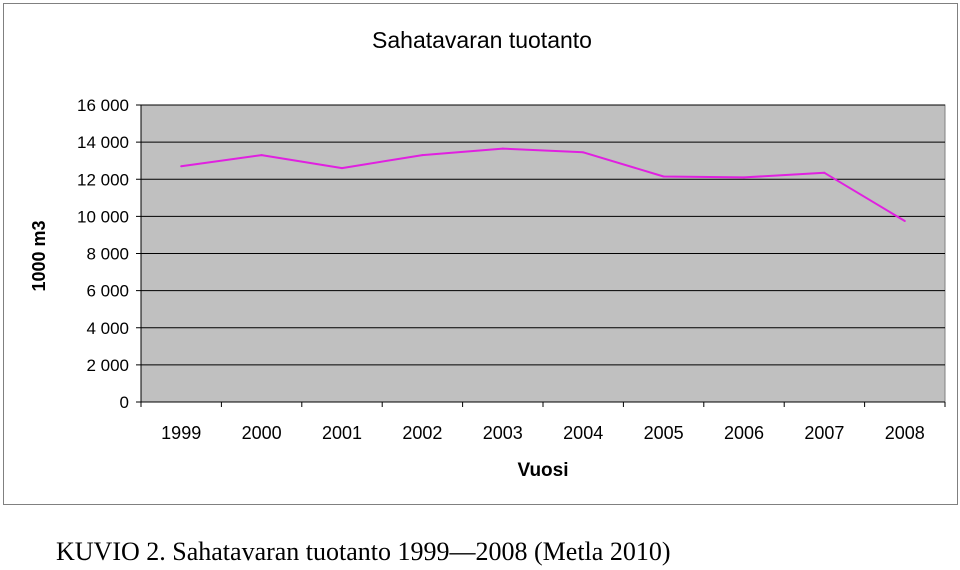  What do you see at coordinates (342, 433) in the screenshot?
I see `x-tick-label: 2001` at bounding box center [342, 433].